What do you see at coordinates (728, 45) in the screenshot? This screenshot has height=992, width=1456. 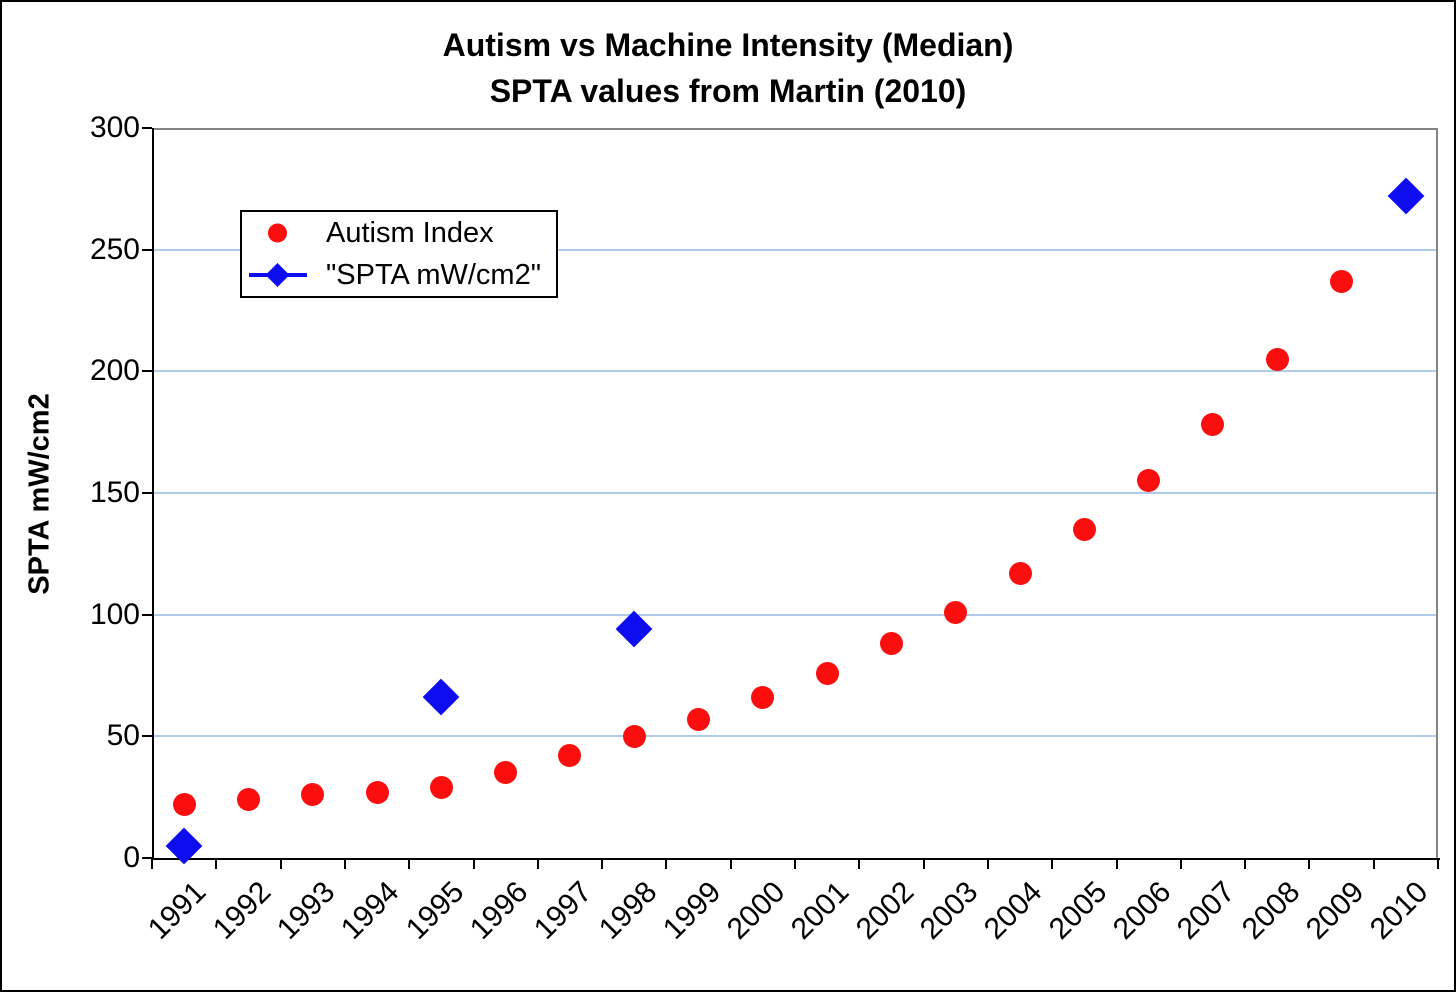 I see `chart-title-line1: Autism vs Machine Intensity (Median)` at bounding box center [728, 45].